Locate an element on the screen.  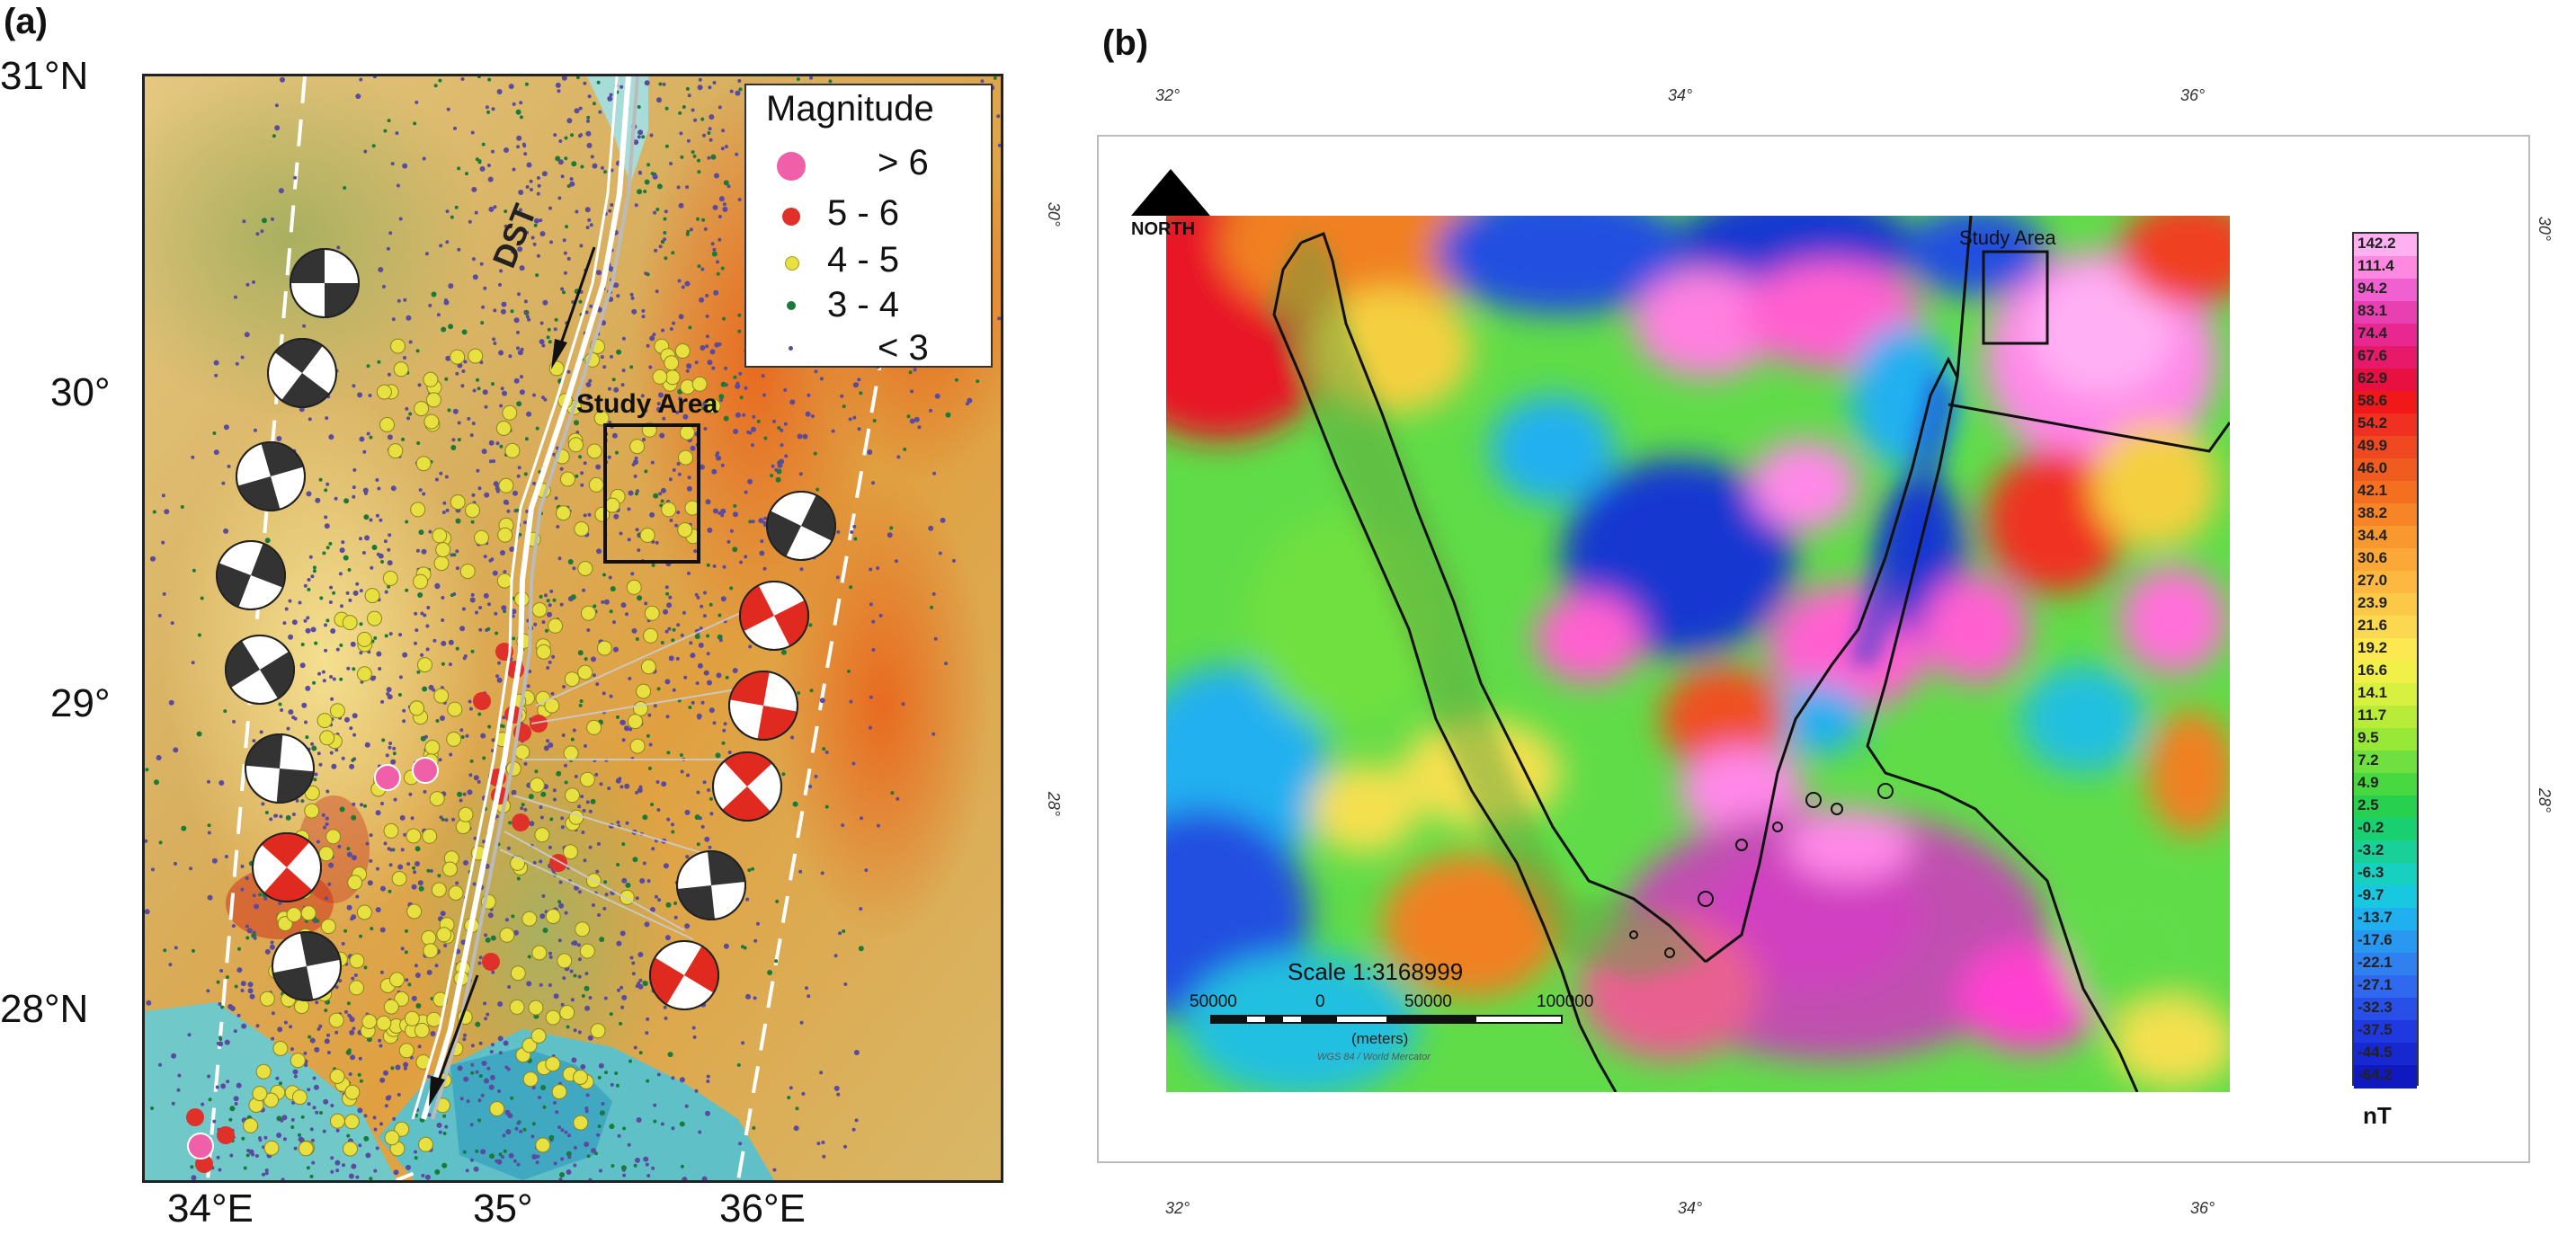
scale-tick-3: 100000 is located at coordinates (1566, 1001).